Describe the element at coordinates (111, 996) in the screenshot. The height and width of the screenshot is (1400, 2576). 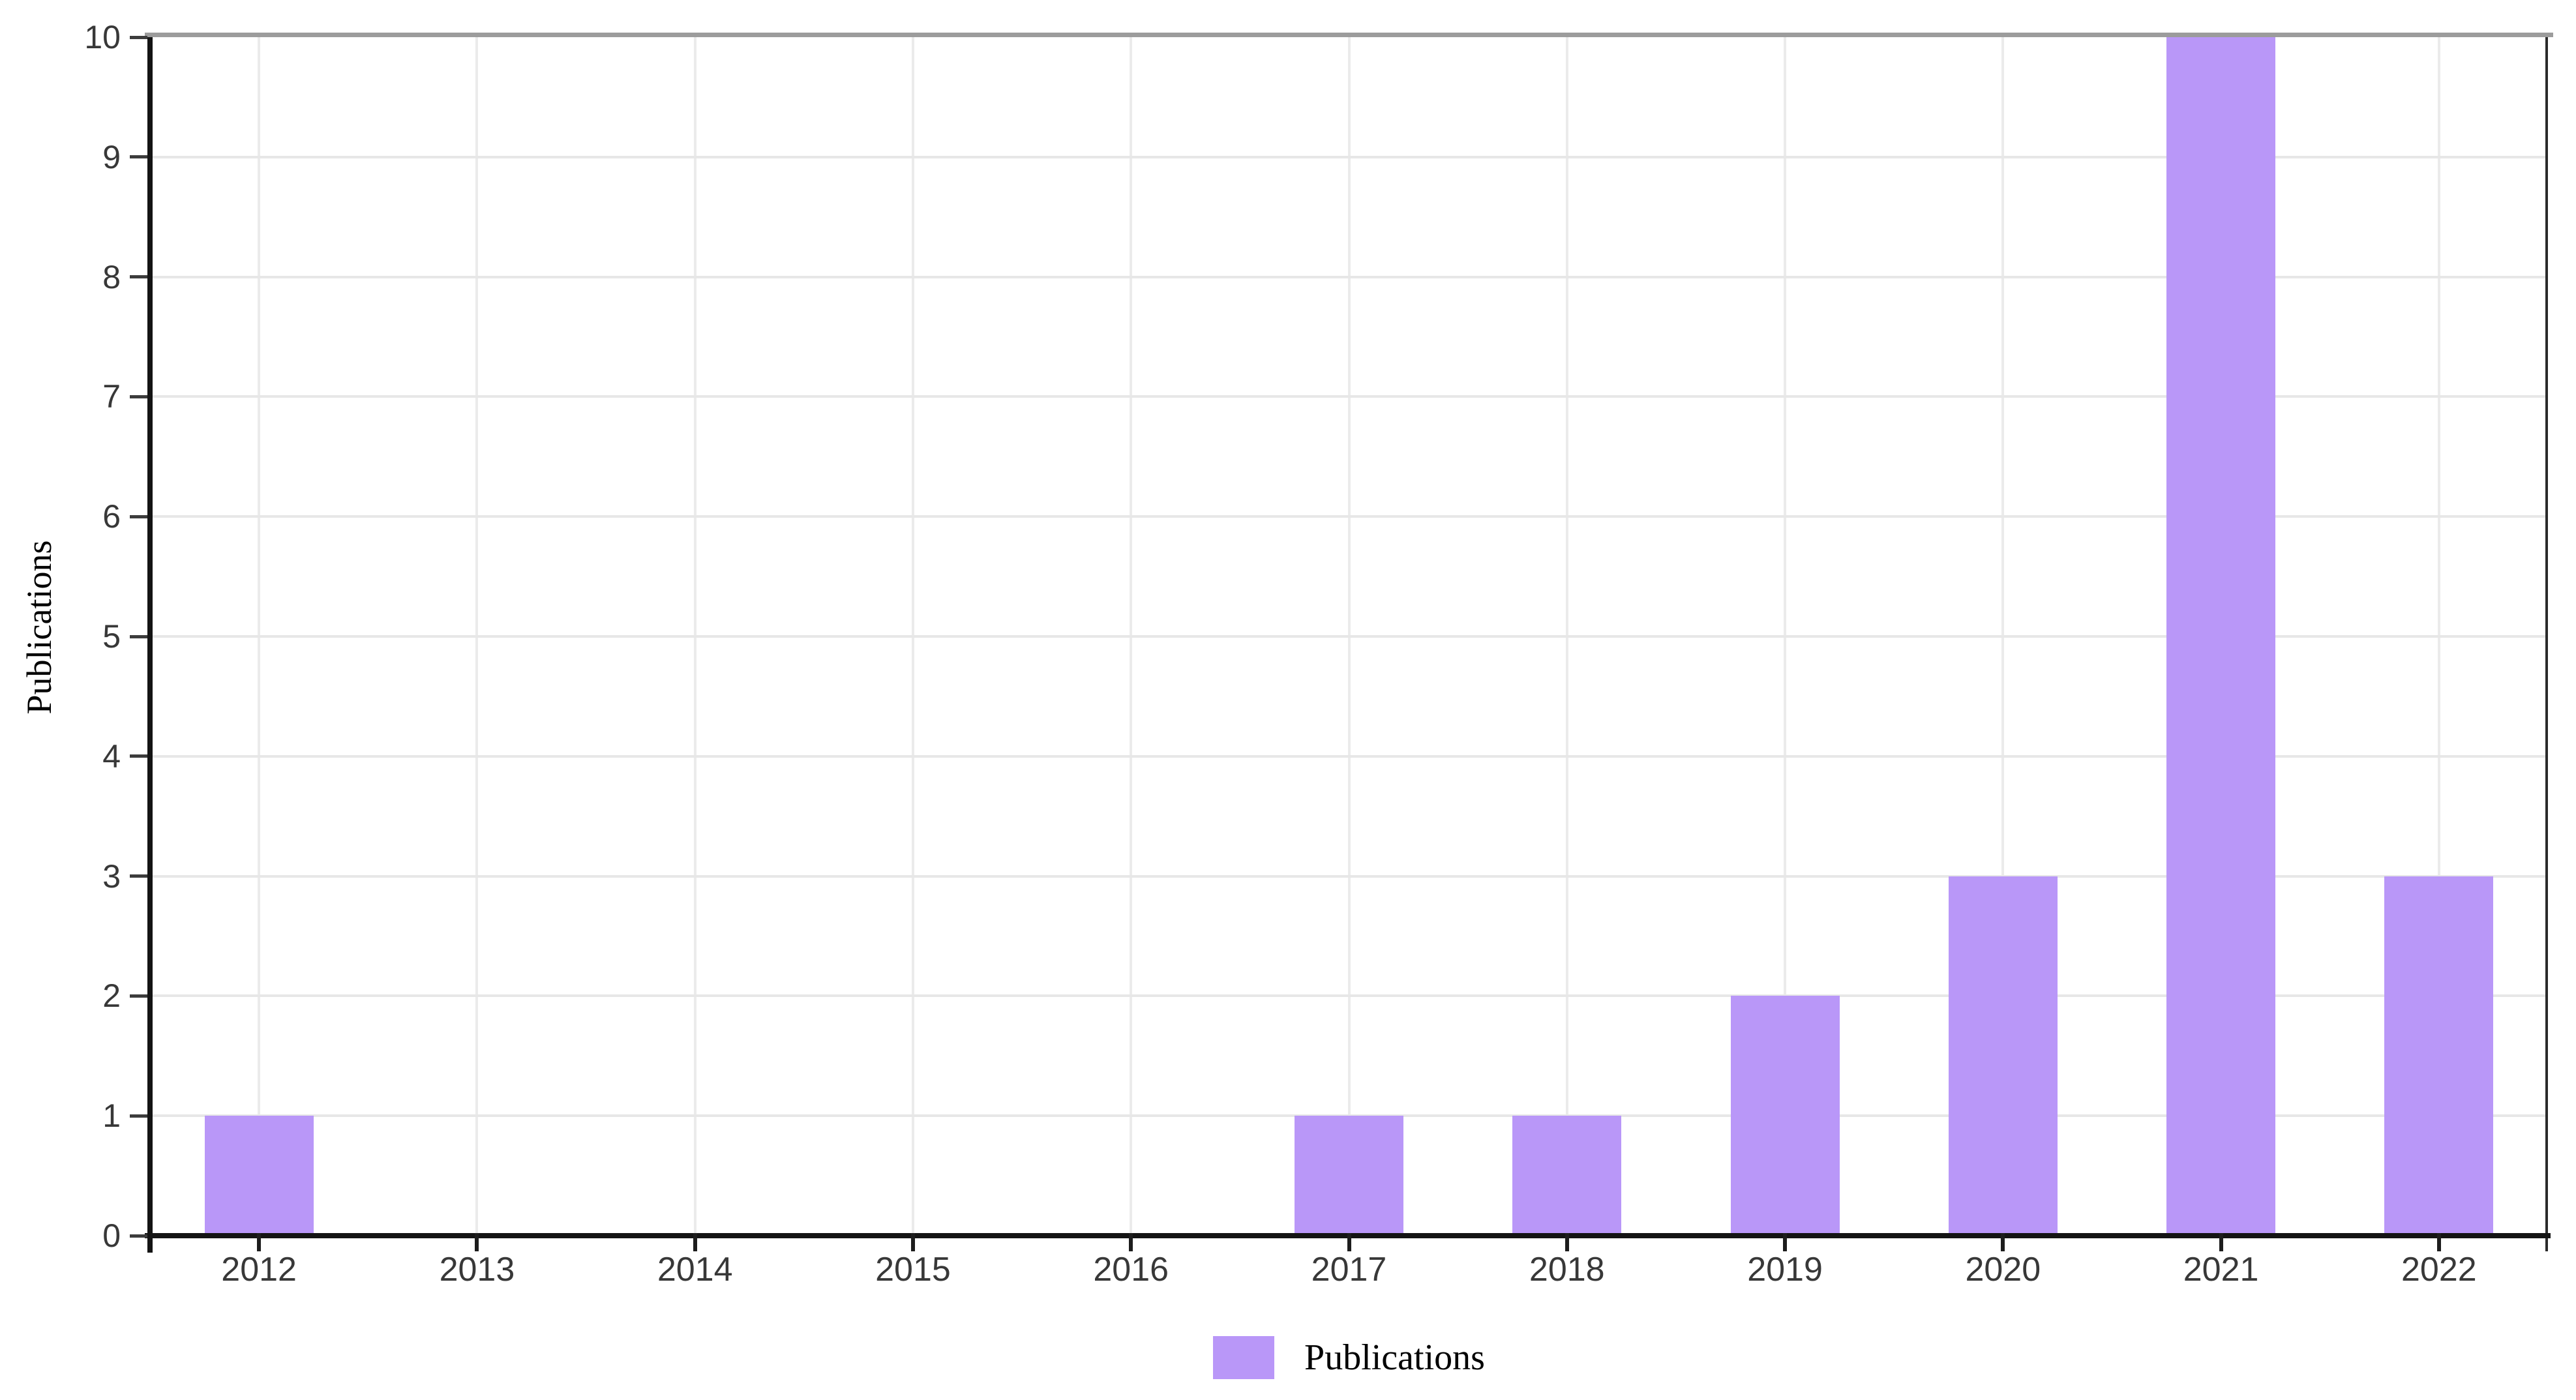
I see `y-tick-label: 2` at that location.